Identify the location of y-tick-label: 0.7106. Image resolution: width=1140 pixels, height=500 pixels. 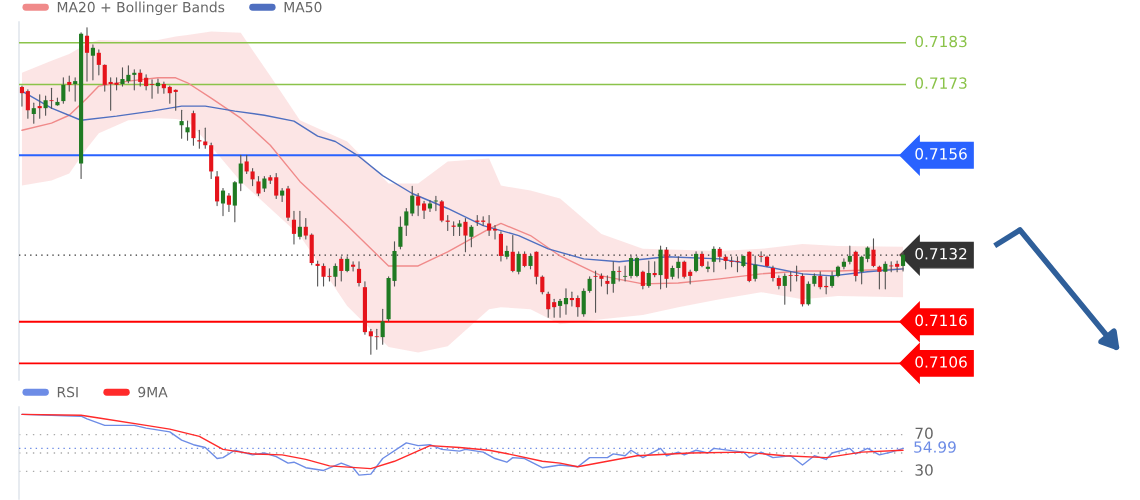
(941, 362).